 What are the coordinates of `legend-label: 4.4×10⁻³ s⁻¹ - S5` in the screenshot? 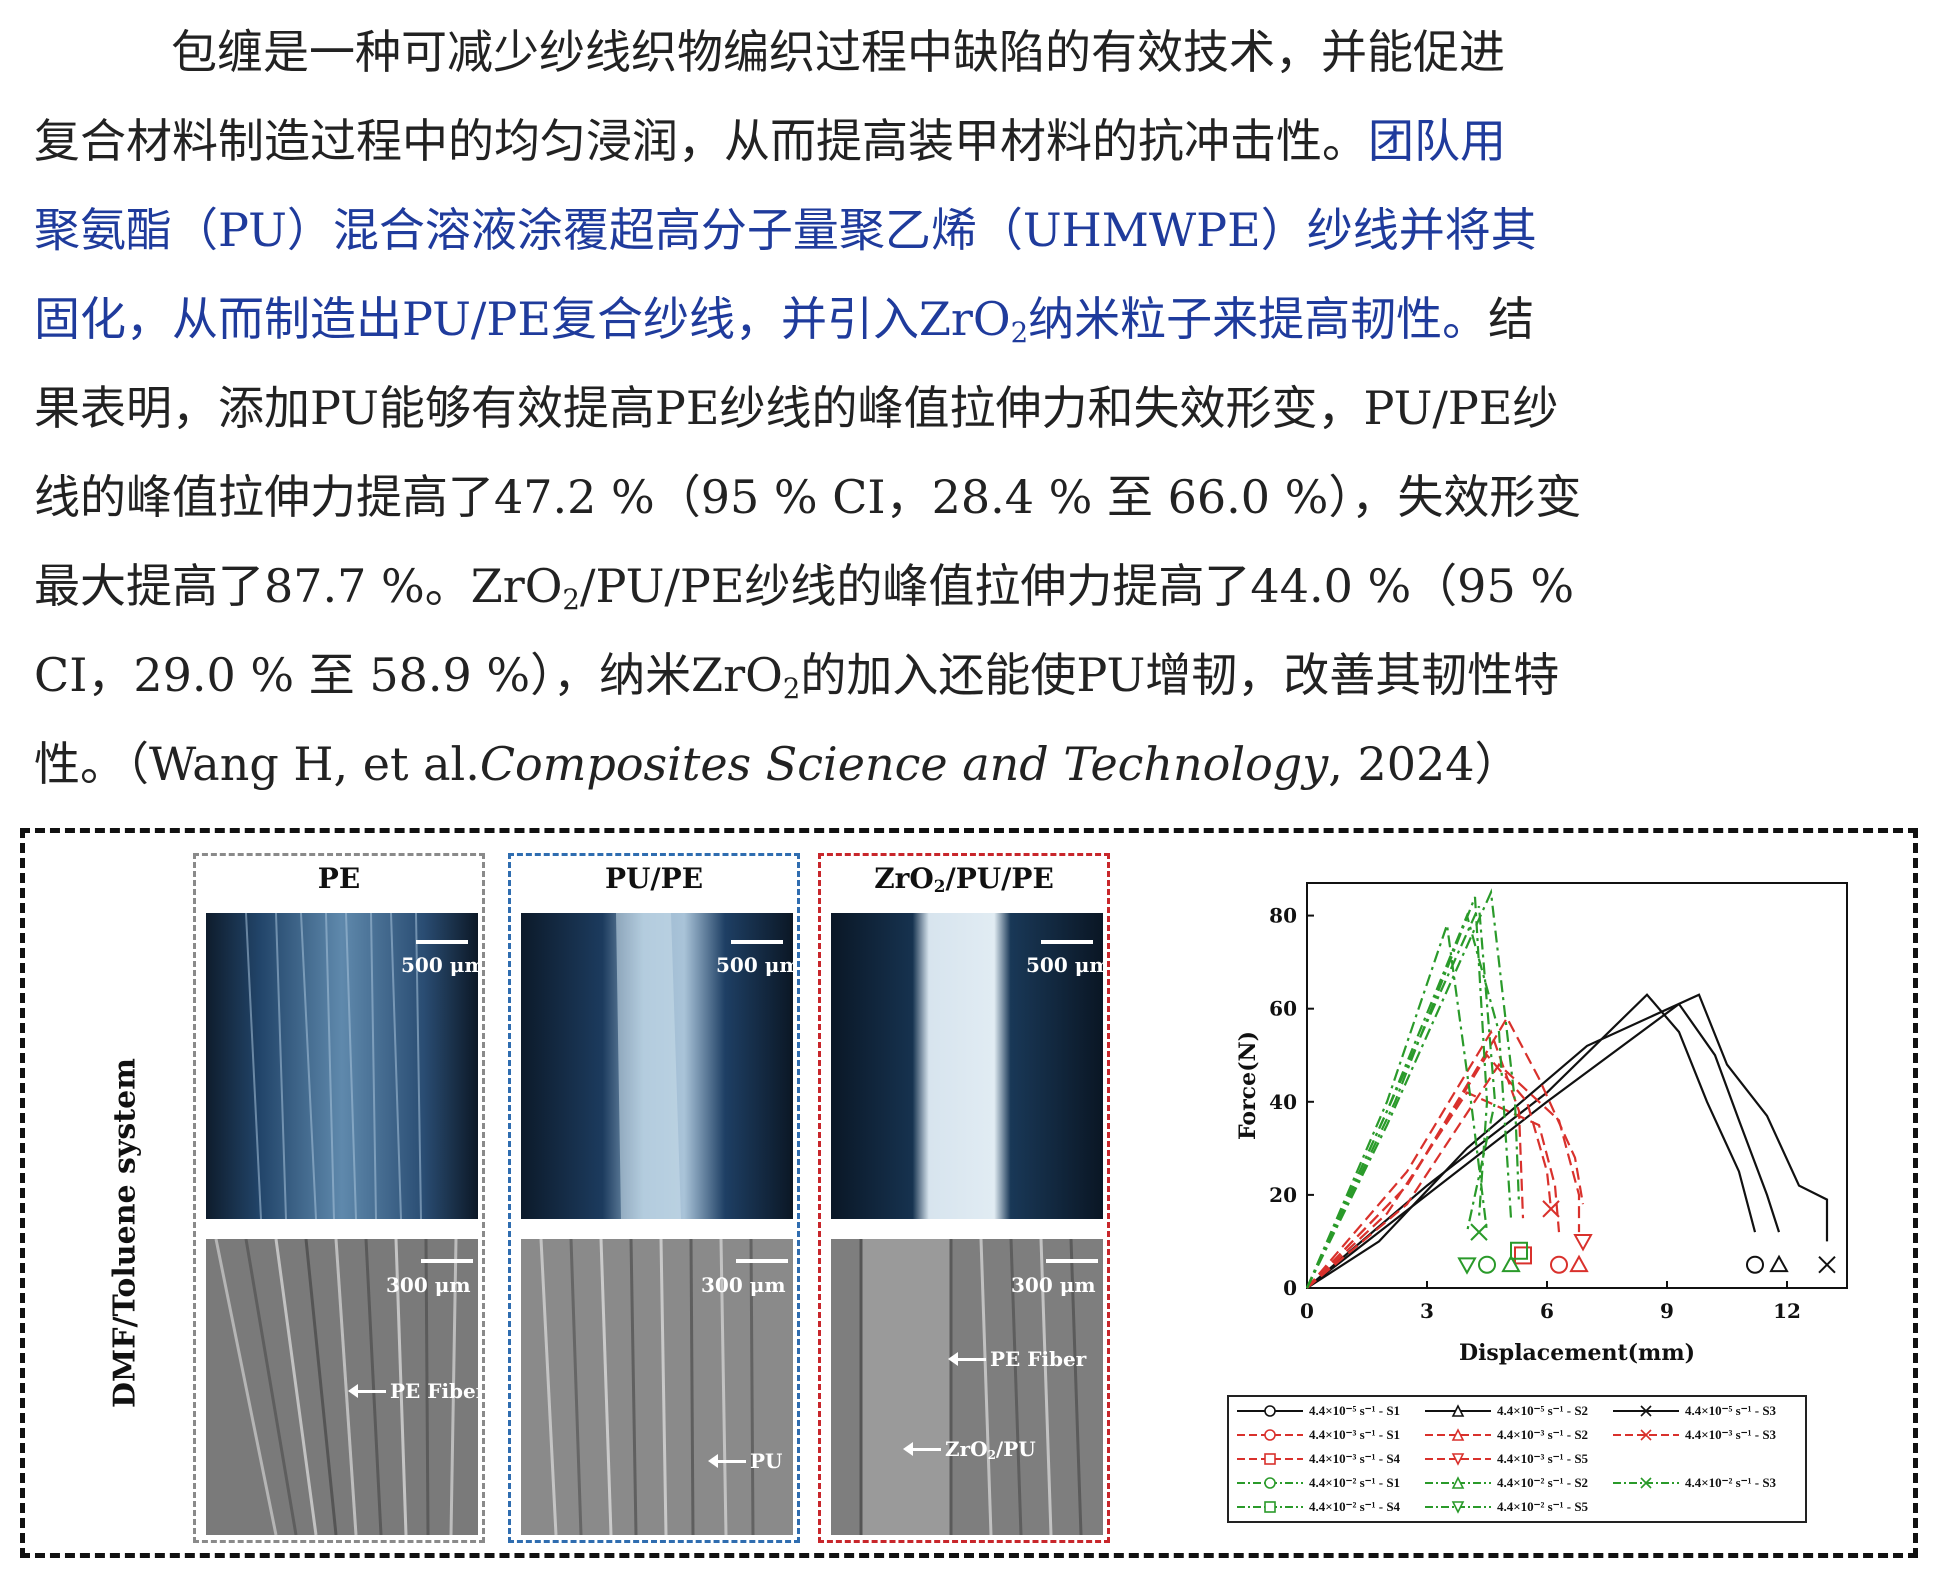 It's located at (1543, 1458).